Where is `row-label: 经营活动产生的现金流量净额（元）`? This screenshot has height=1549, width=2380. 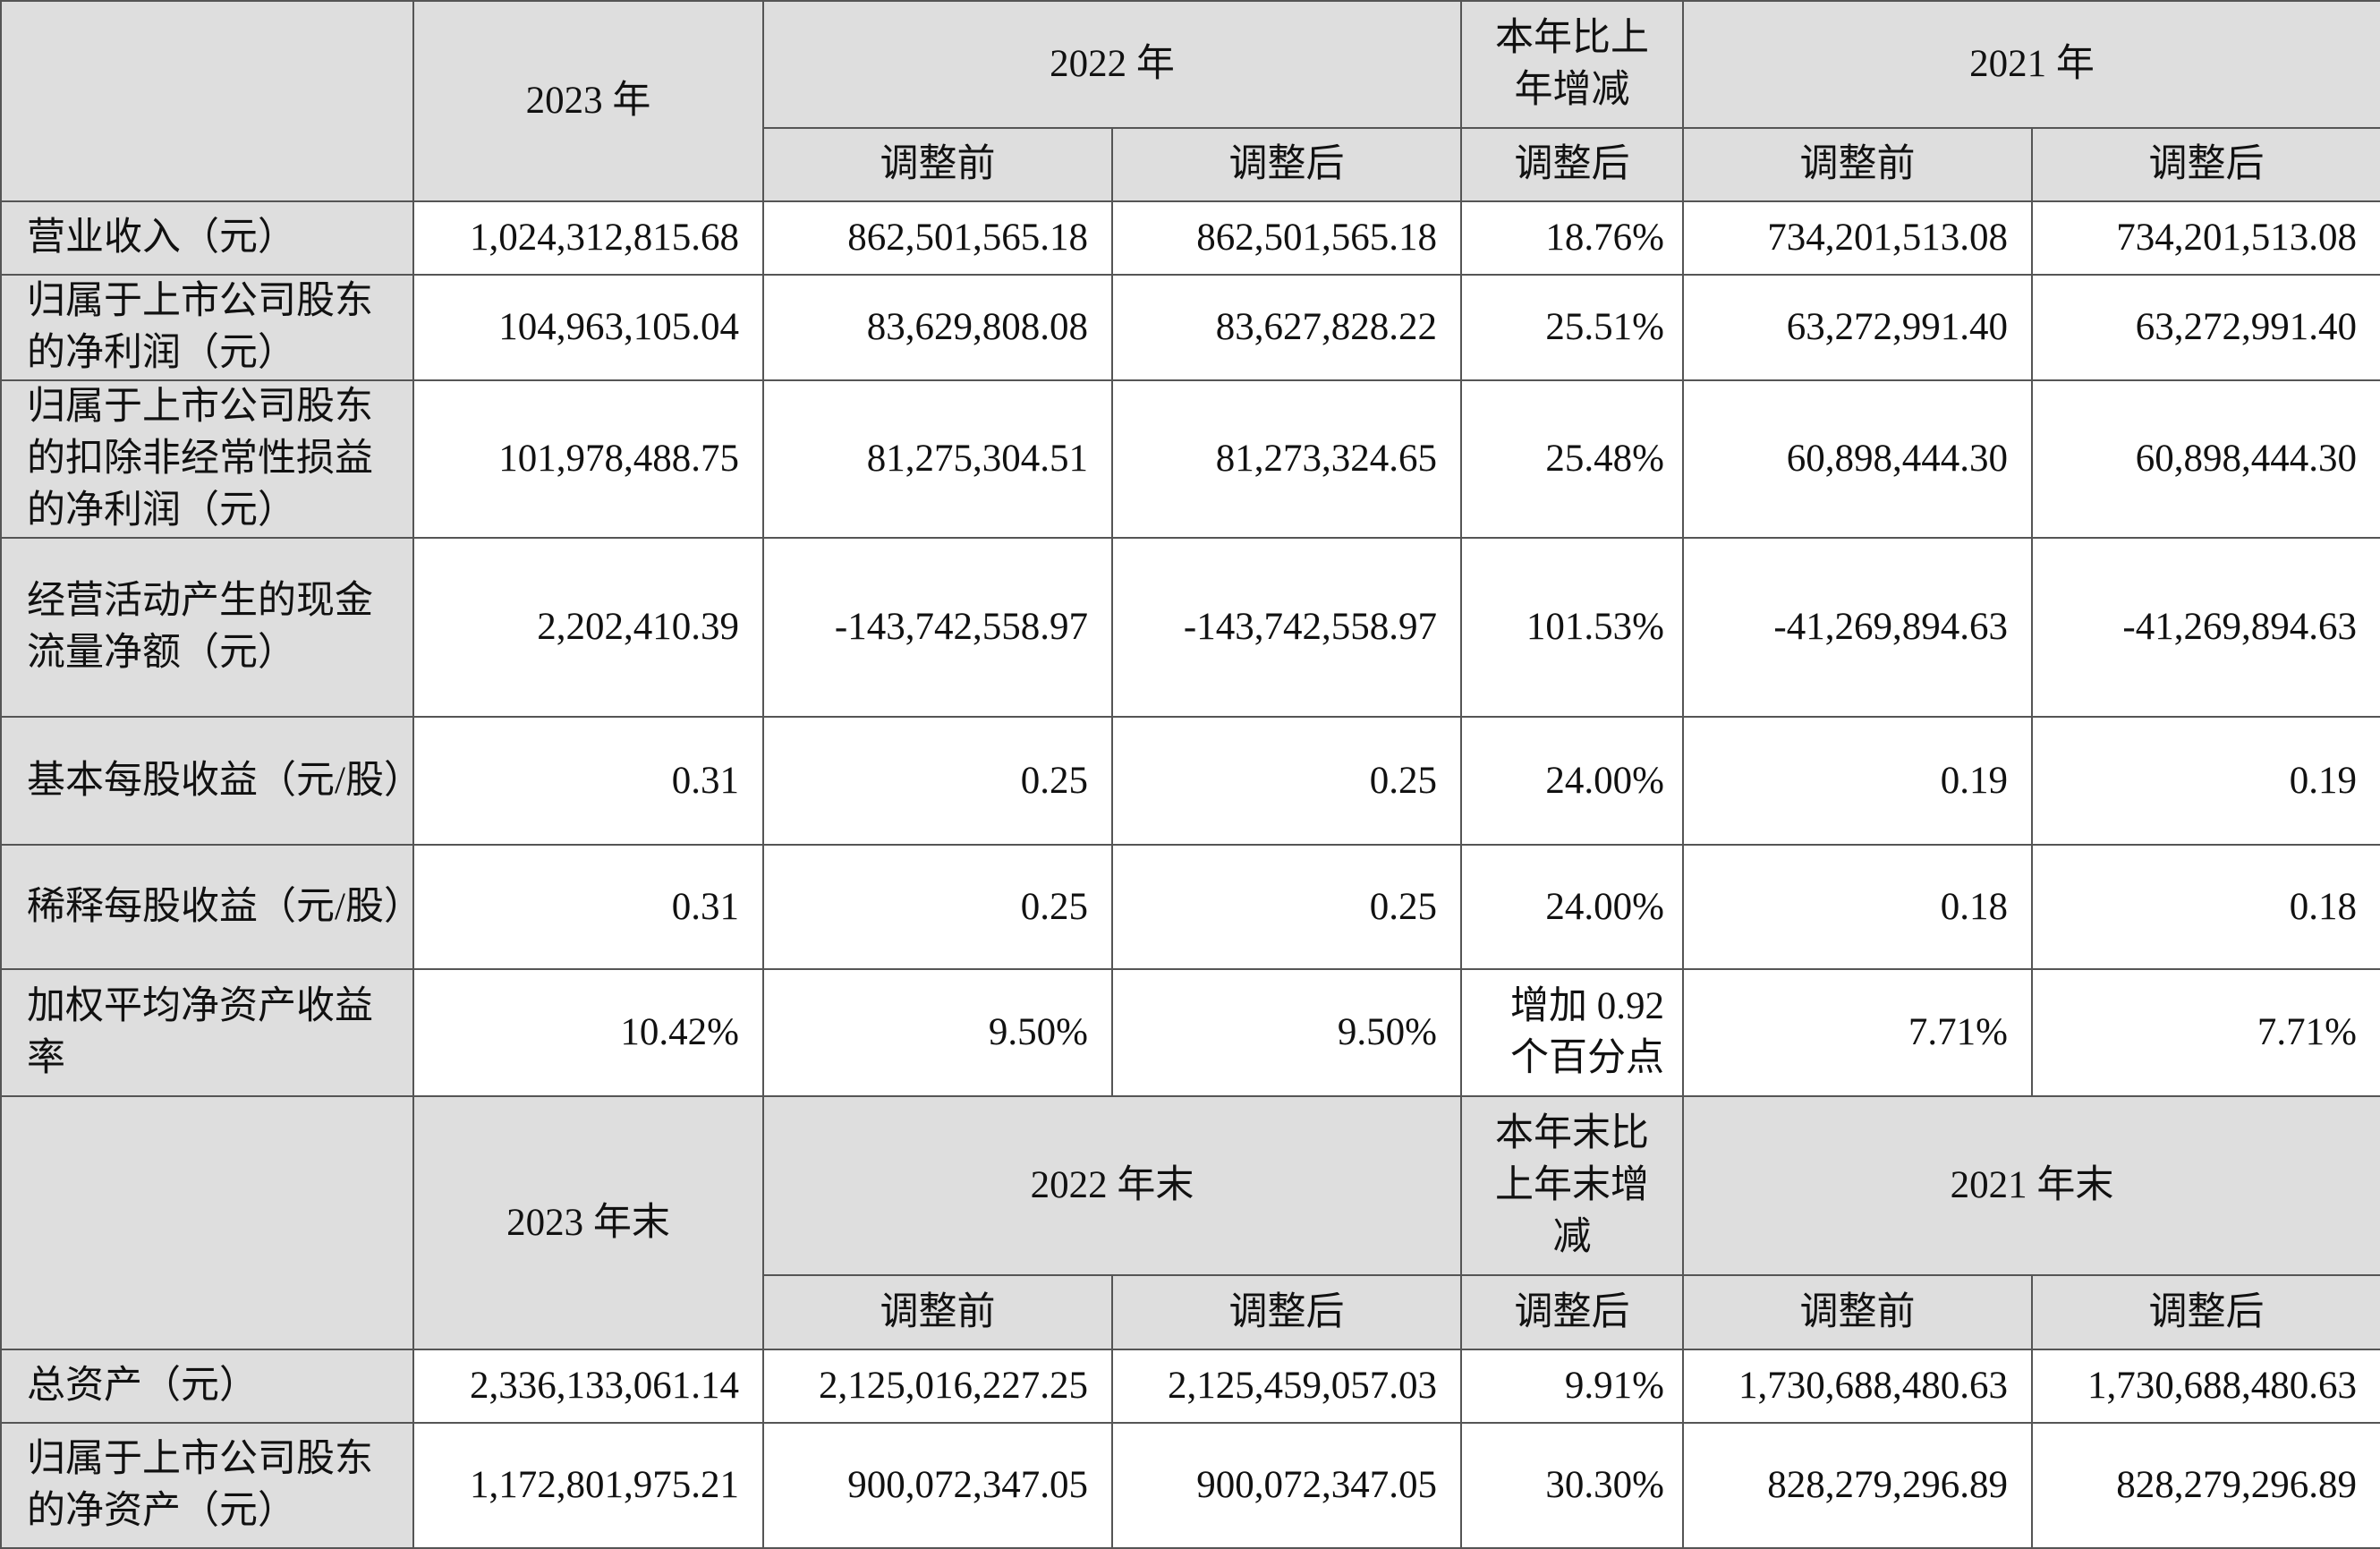
row-label: 经营活动产生的现金流量净额（元） is located at coordinates (207, 627).